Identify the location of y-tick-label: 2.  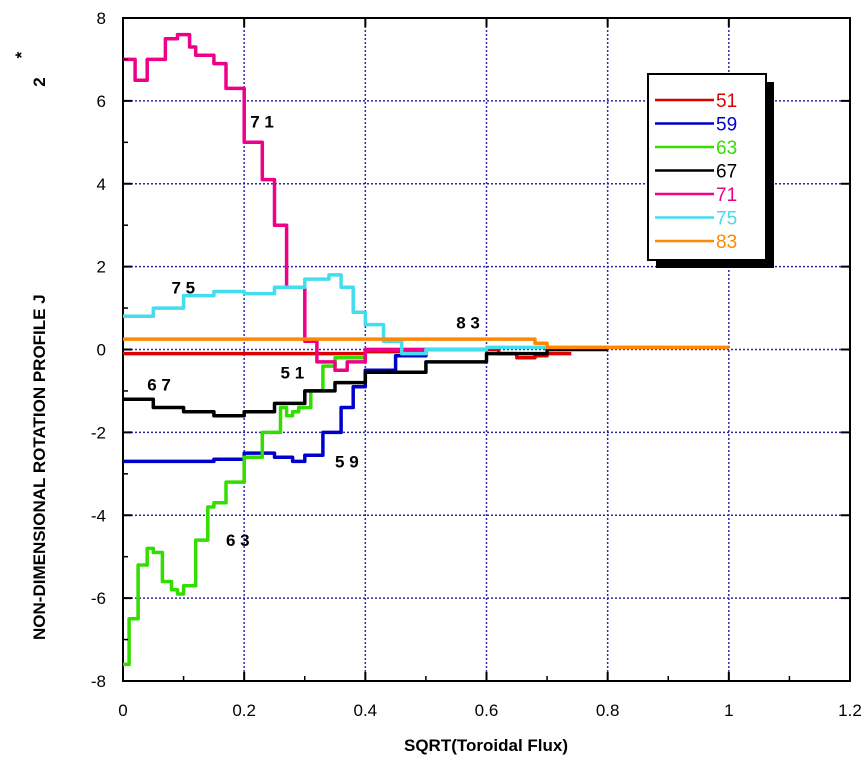
(101, 267).